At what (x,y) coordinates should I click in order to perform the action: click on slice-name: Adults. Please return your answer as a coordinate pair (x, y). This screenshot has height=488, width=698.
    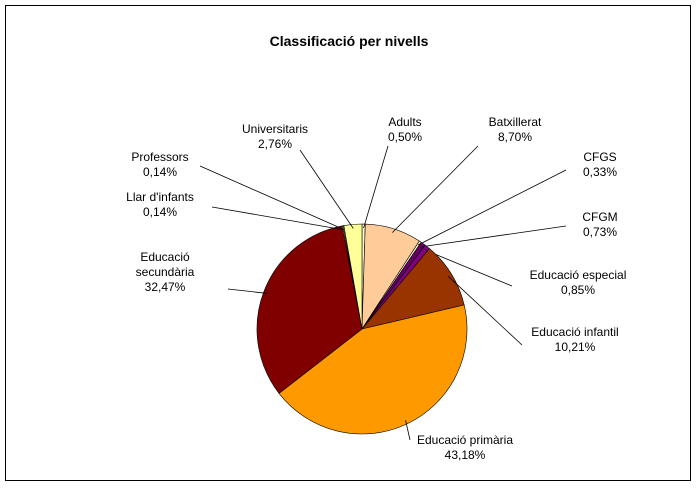
    Looking at the image, I should click on (405, 122).